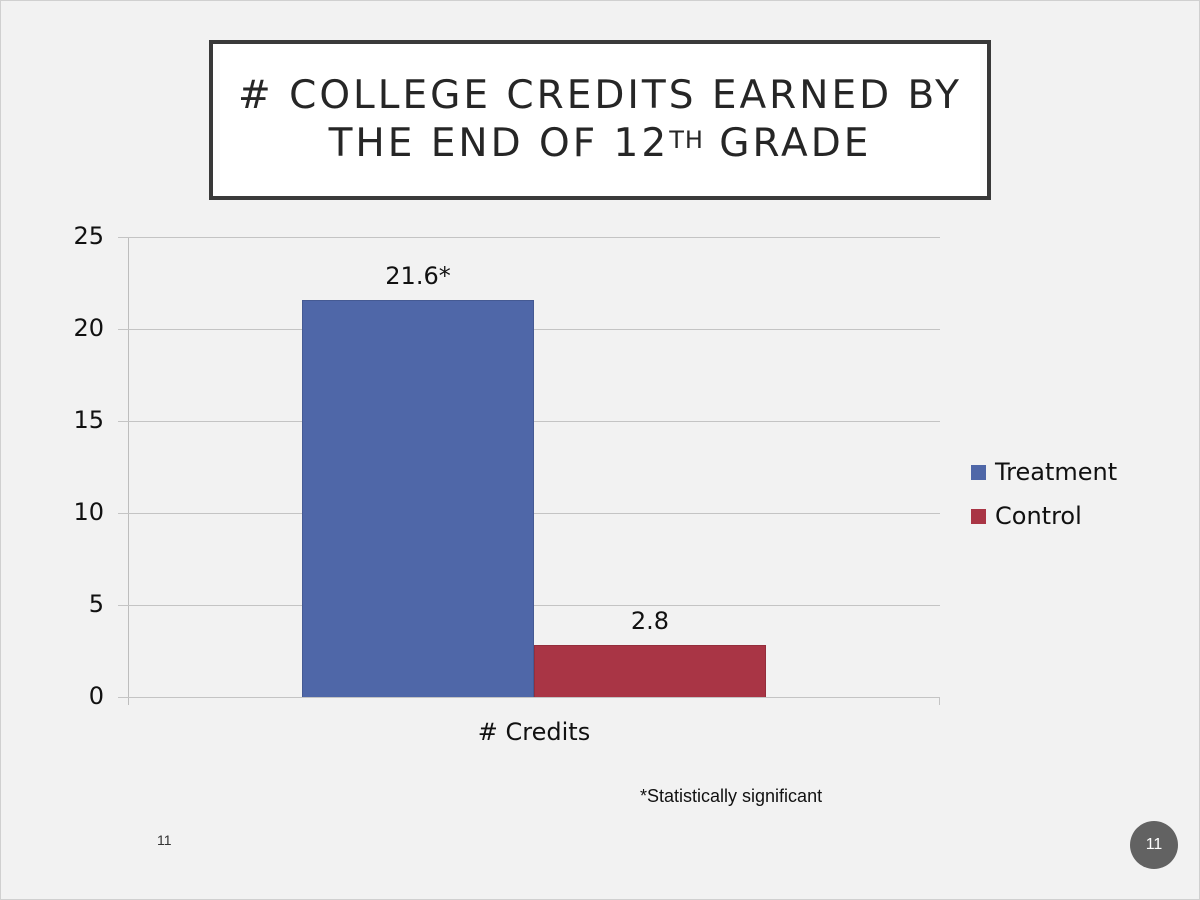 The height and width of the screenshot is (900, 1200). Describe the element at coordinates (686, 140) in the screenshot. I see `title-superscript: TH` at that location.